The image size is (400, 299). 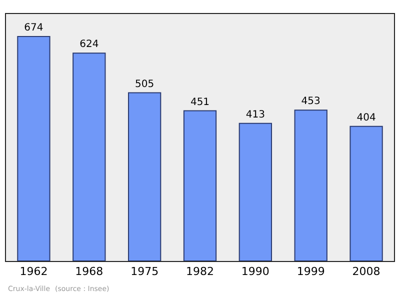 What do you see at coordinates (366, 271) in the screenshot?
I see `x-tick-label: 2008` at bounding box center [366, 271].